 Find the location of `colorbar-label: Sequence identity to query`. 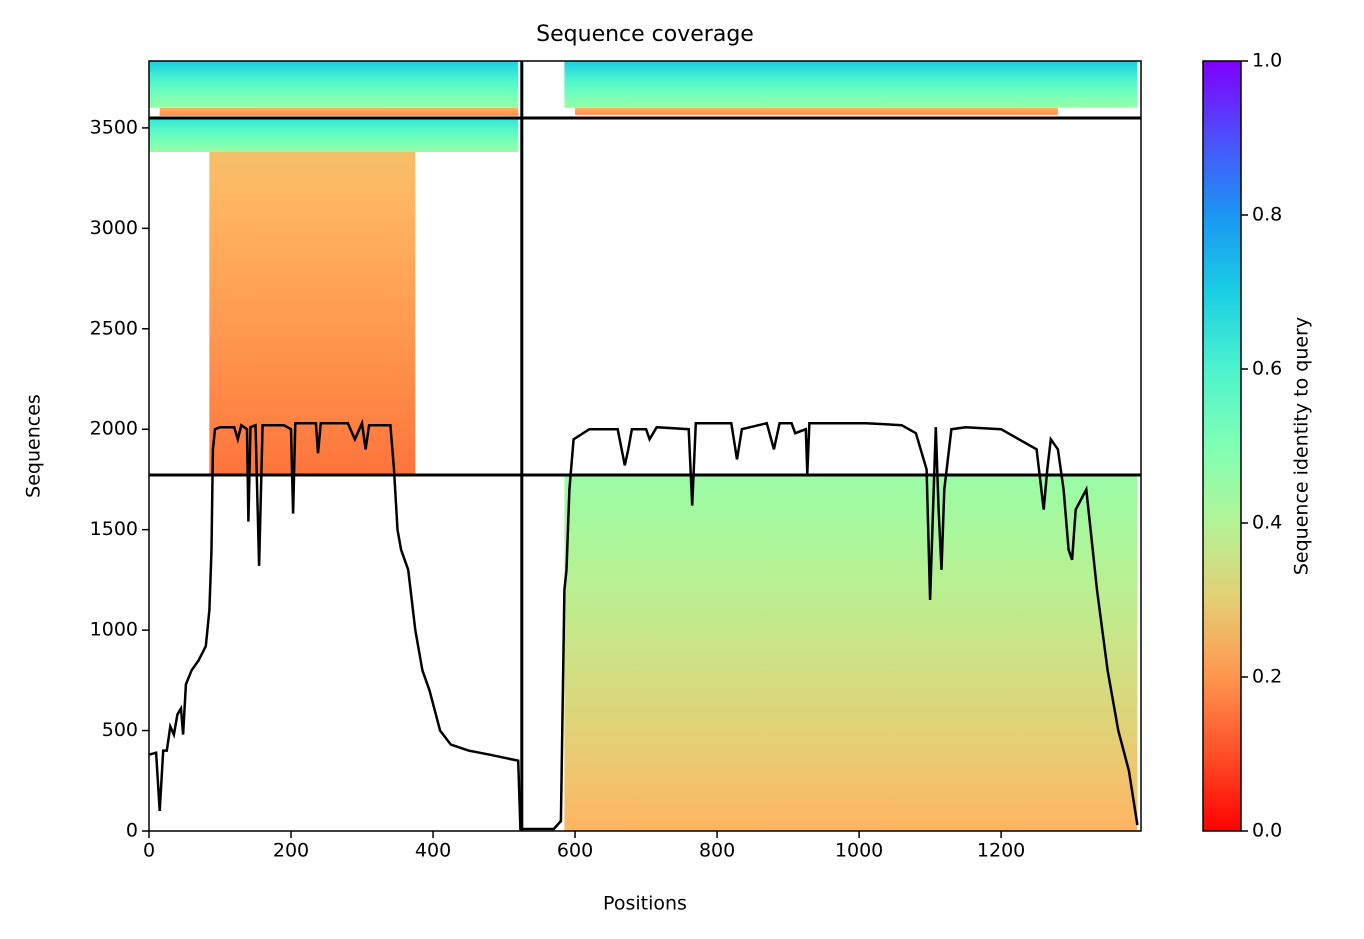

colorbar-label: Sequence identity to query is located at coordinates (1302, 446).